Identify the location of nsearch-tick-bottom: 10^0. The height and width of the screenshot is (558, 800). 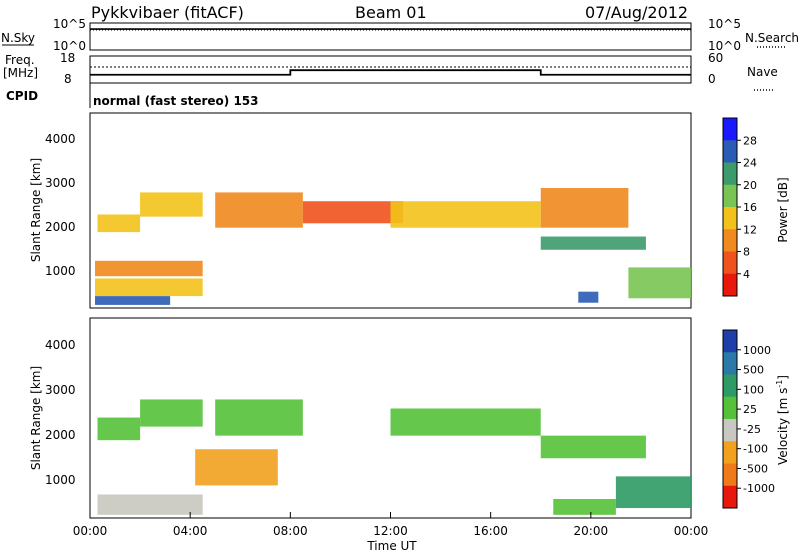
(724, 46).